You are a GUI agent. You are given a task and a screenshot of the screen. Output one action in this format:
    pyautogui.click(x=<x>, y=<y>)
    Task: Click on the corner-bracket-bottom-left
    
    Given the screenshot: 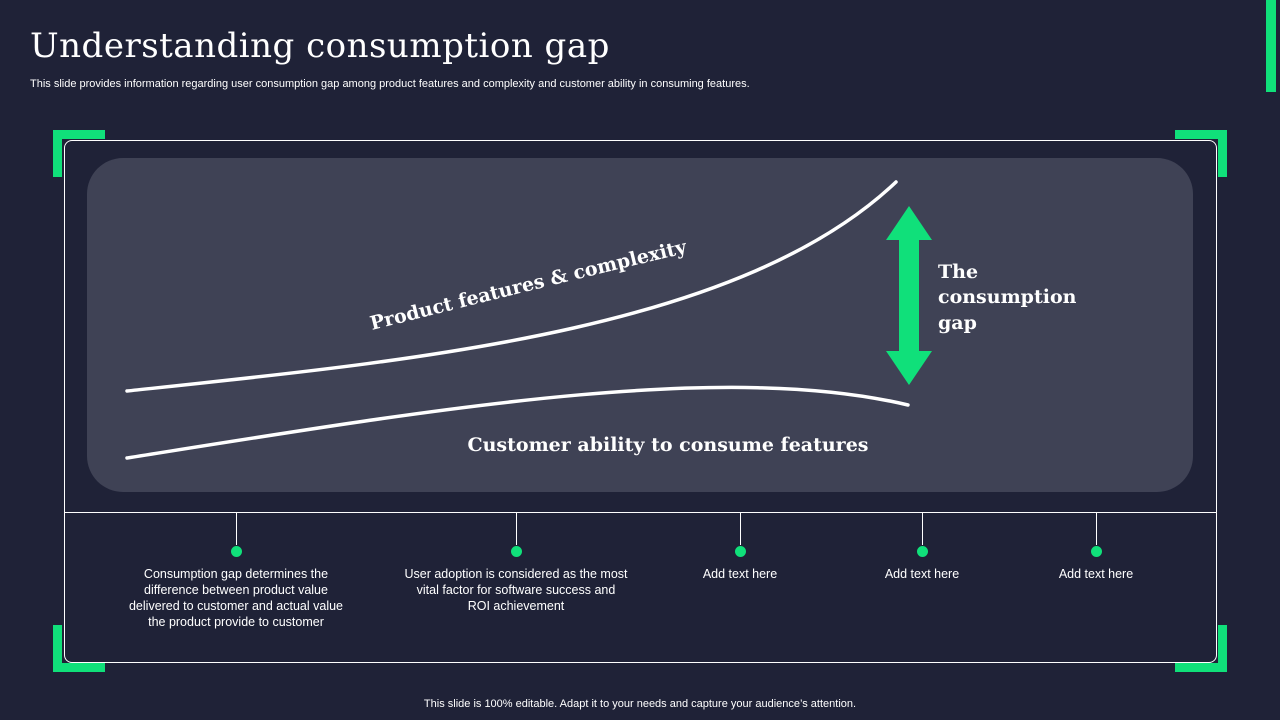 What is the action you would take?
    pyautogui.click(x=79, y=648)
    